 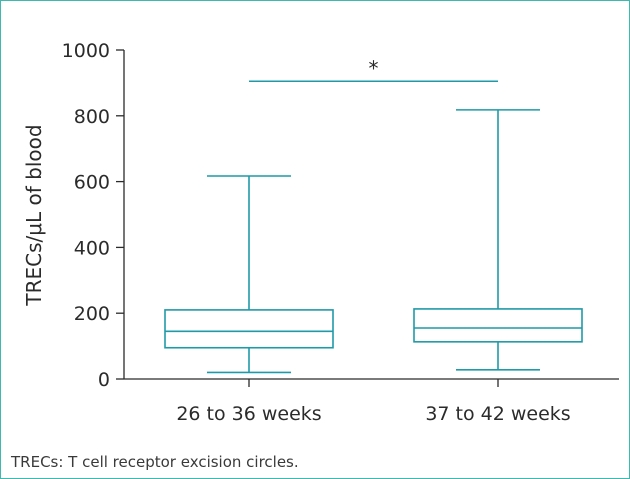 I want to click on x-tick-label: 37 to 42 weeks, so click(x=497, y=414).